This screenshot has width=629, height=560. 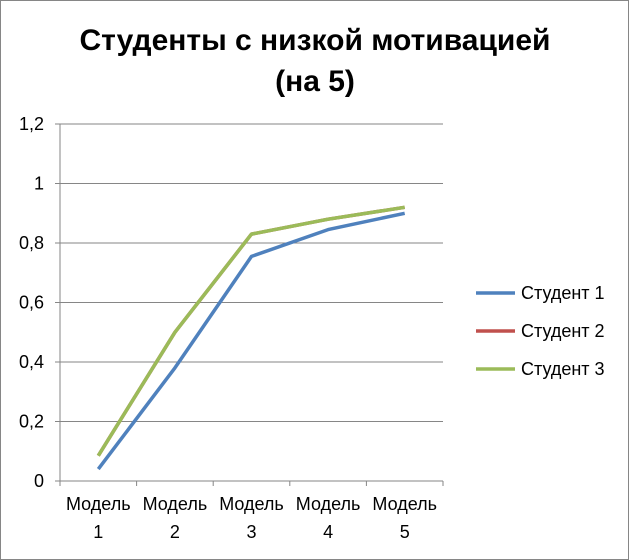 I want to click on y-tick-label: 0,8, so click(x=31, y=243).